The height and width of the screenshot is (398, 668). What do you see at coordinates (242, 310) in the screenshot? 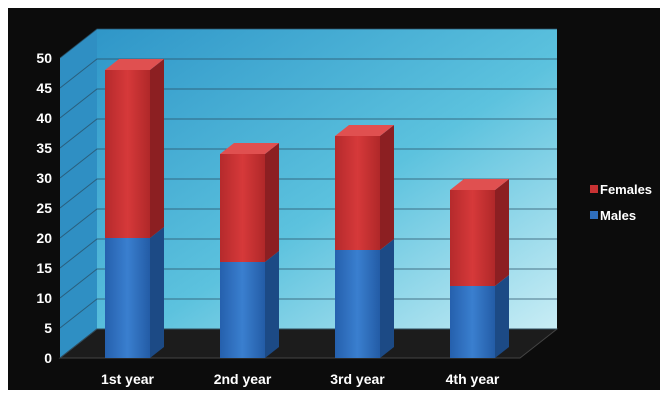
I see `bar-males-2nd-year` at bounding box center [242, 310].